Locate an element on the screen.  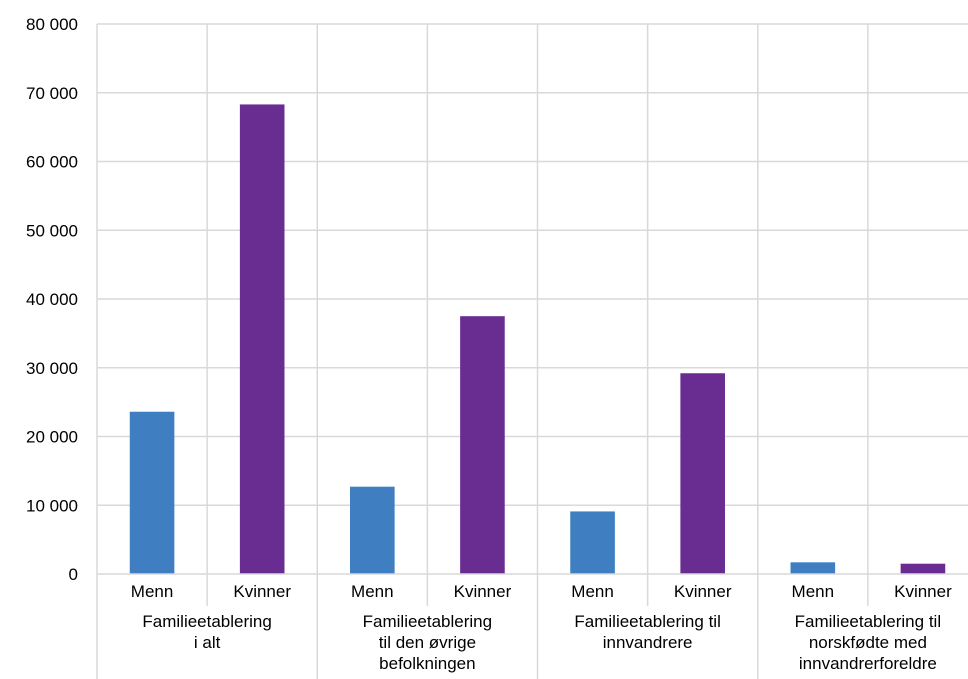
x-group-label: i alt is located at coordinates (207, 642).